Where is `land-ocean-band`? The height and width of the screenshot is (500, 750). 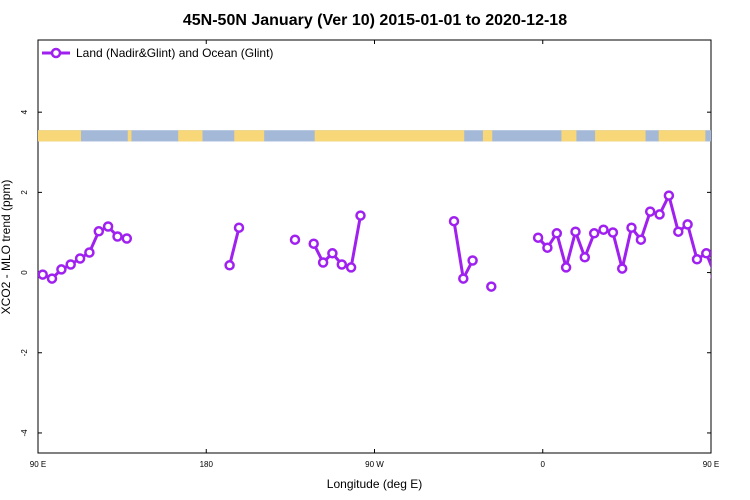 land-ocean-band is located at coordinates (374, 136).